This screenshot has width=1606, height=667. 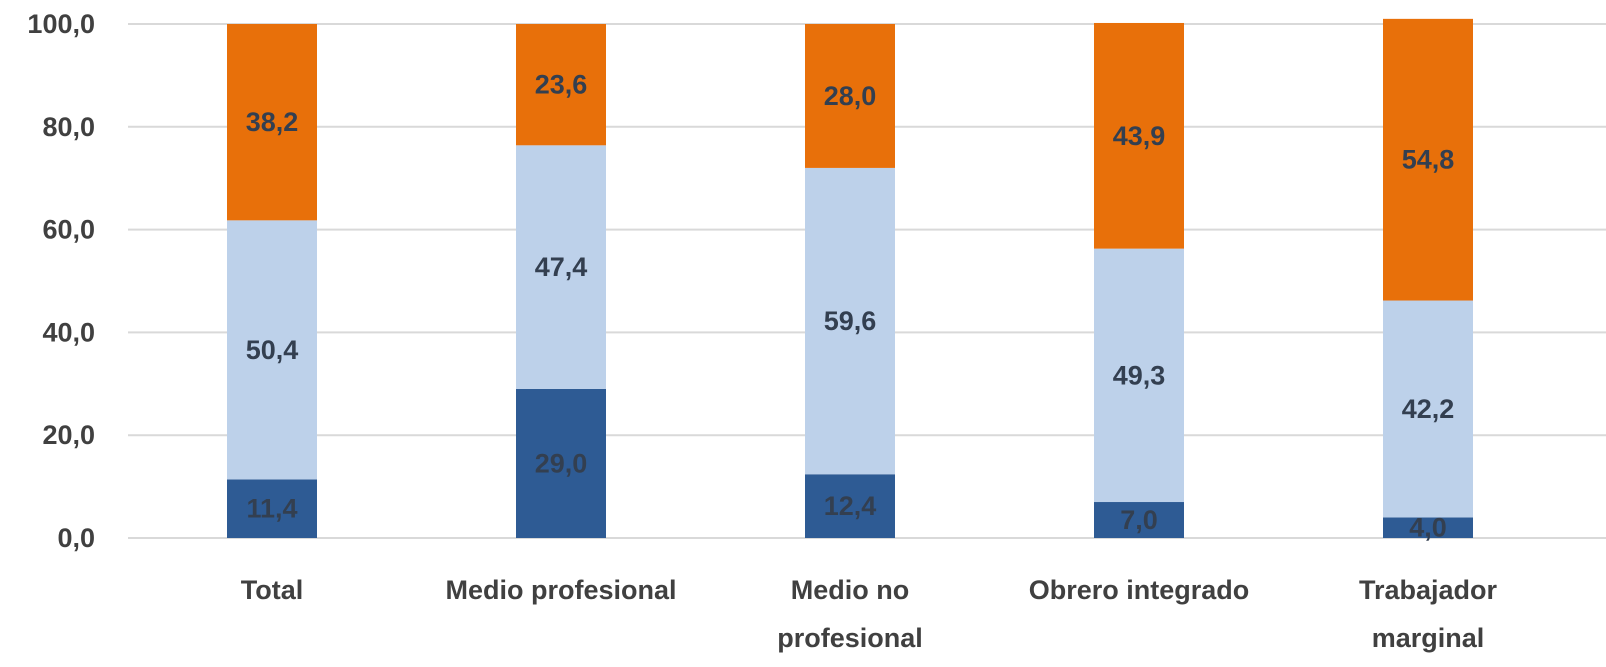 What do you see at coordinates (61, 24) in the screenshot?
I see `y-tick-label: 100,0` at bounding box center [61, 24].